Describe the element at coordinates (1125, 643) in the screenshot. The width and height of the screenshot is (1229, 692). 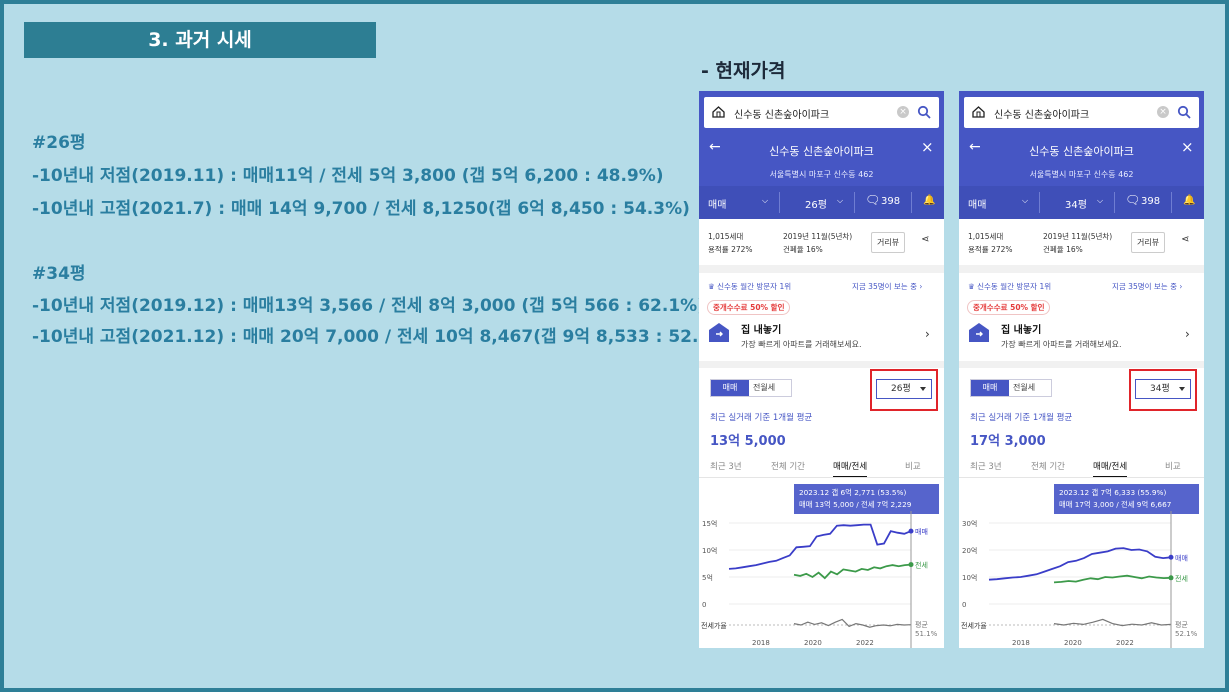
I see `x-tick-label: 2022` at that location.